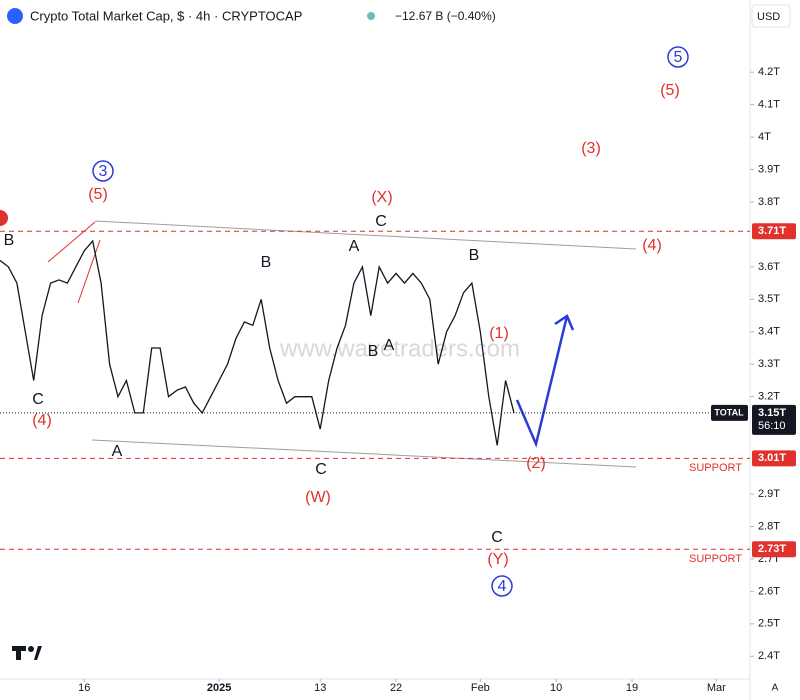  I want to click on symbol-label: TOTAL, so click(729, 412).